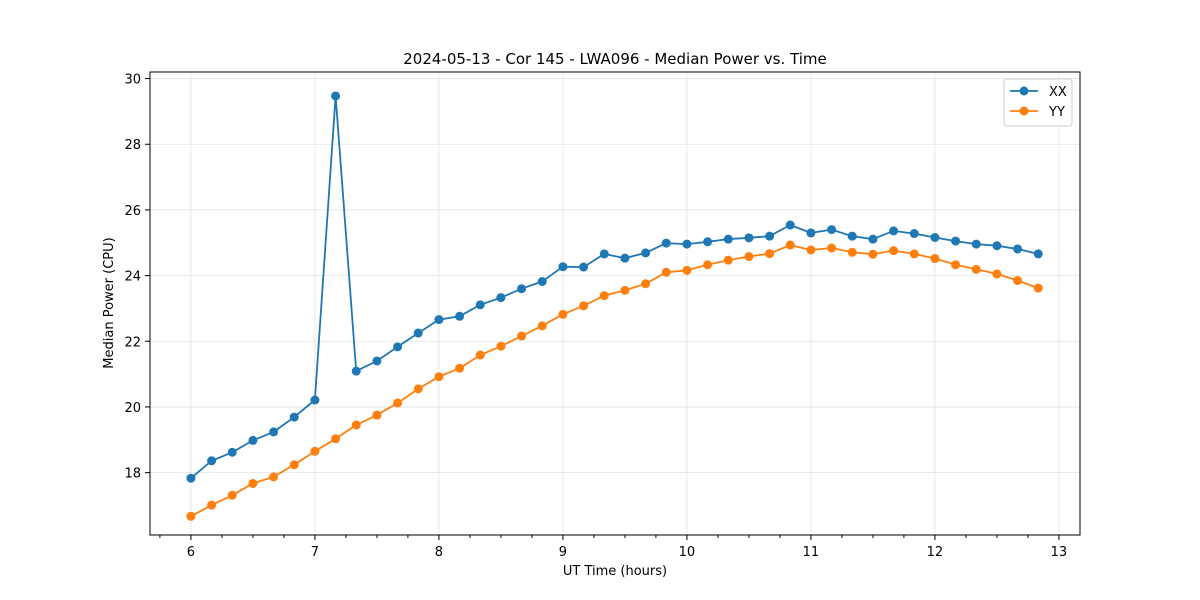  What do you see at coordinates (563, 552) in the screenshot?
I see `x-tick-label: 9` at bounding box center [563, 552].